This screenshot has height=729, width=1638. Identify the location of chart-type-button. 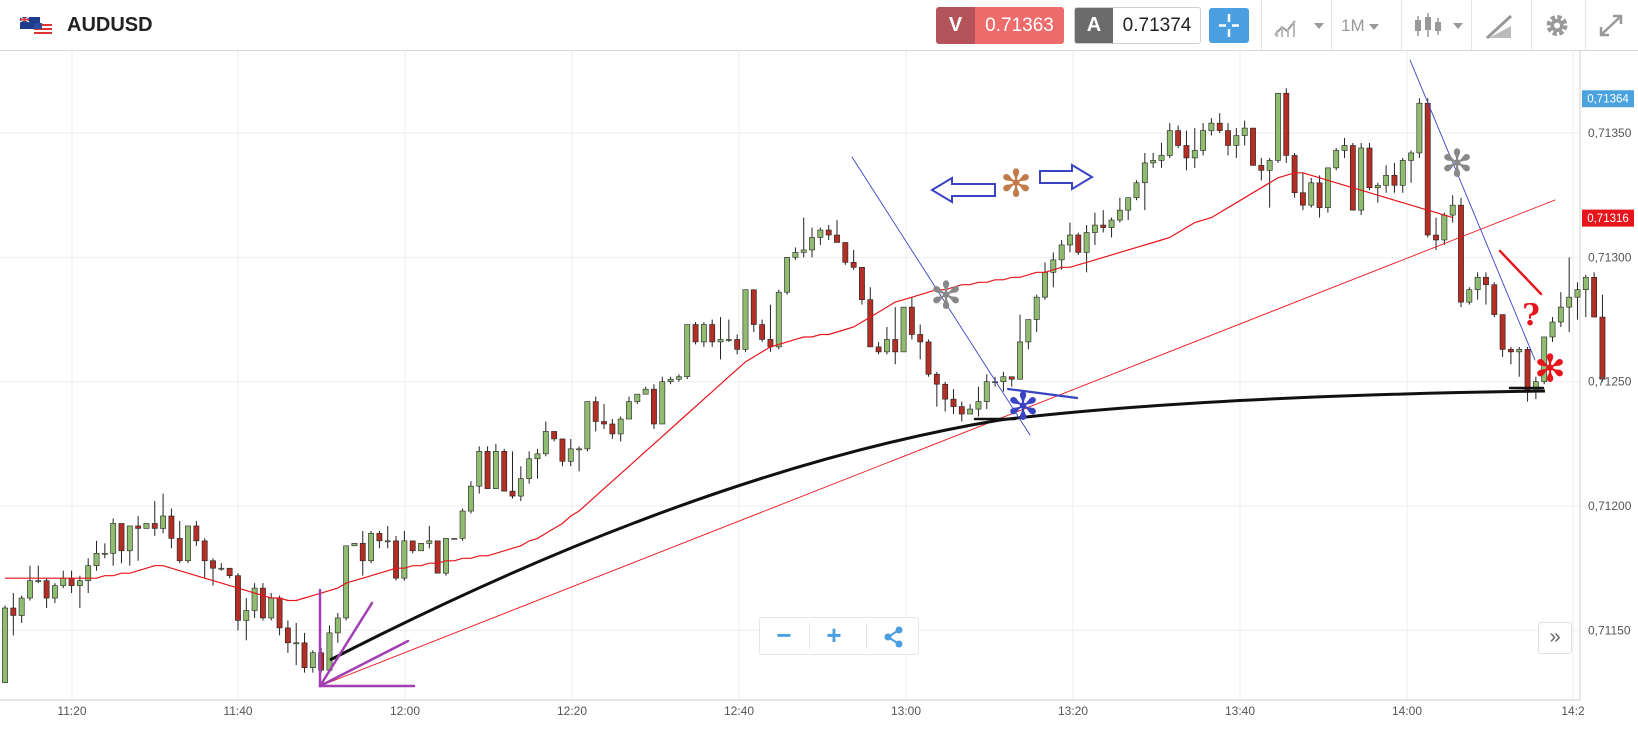
(1300, 25).